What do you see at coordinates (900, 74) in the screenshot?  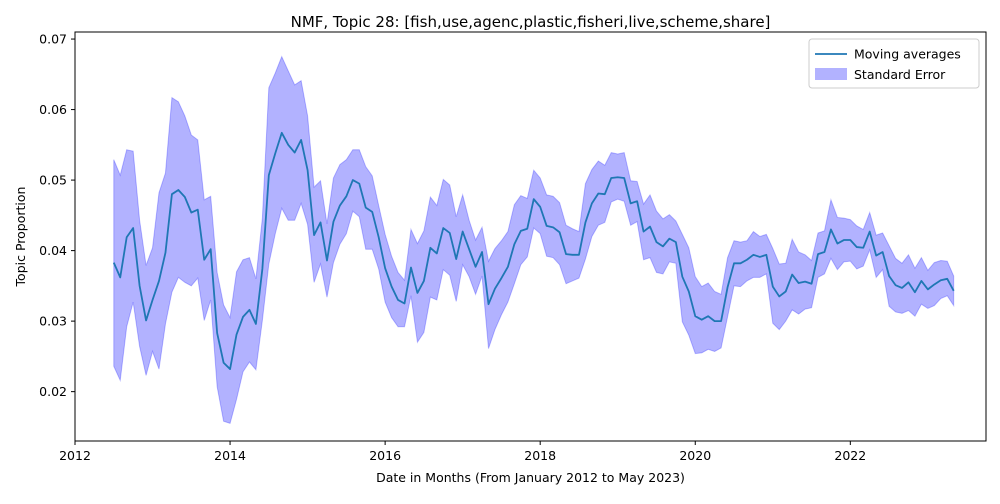 I see `legend-label-standard-error: Standard Error` at bounding box center [900, 74].